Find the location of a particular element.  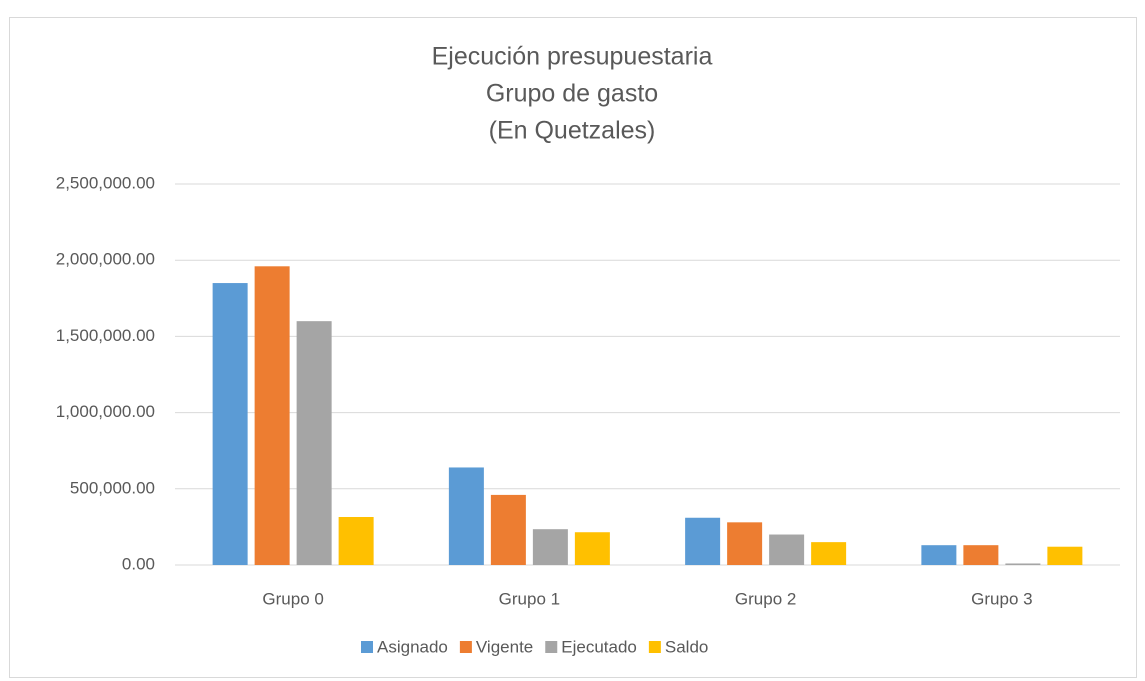

x-tick-label: Grupo 3 is located at coordinates (1001, 598).